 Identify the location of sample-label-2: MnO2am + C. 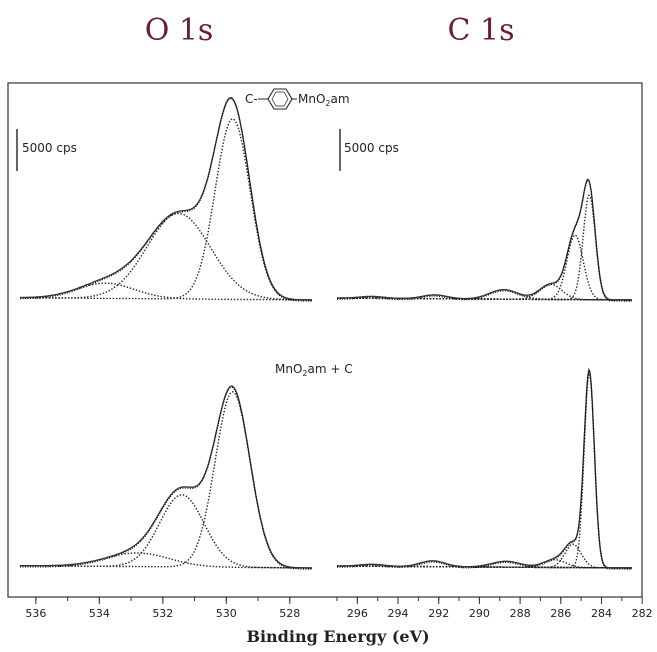
(314, 370).